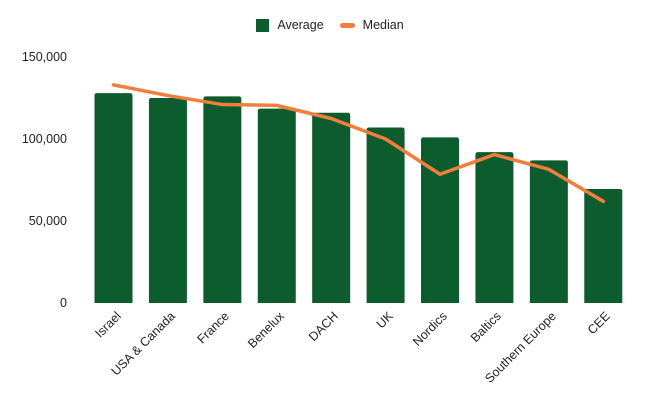 The image size is (660, 408). I want to click on y-tick-label: 150,000, so click(44, 57).